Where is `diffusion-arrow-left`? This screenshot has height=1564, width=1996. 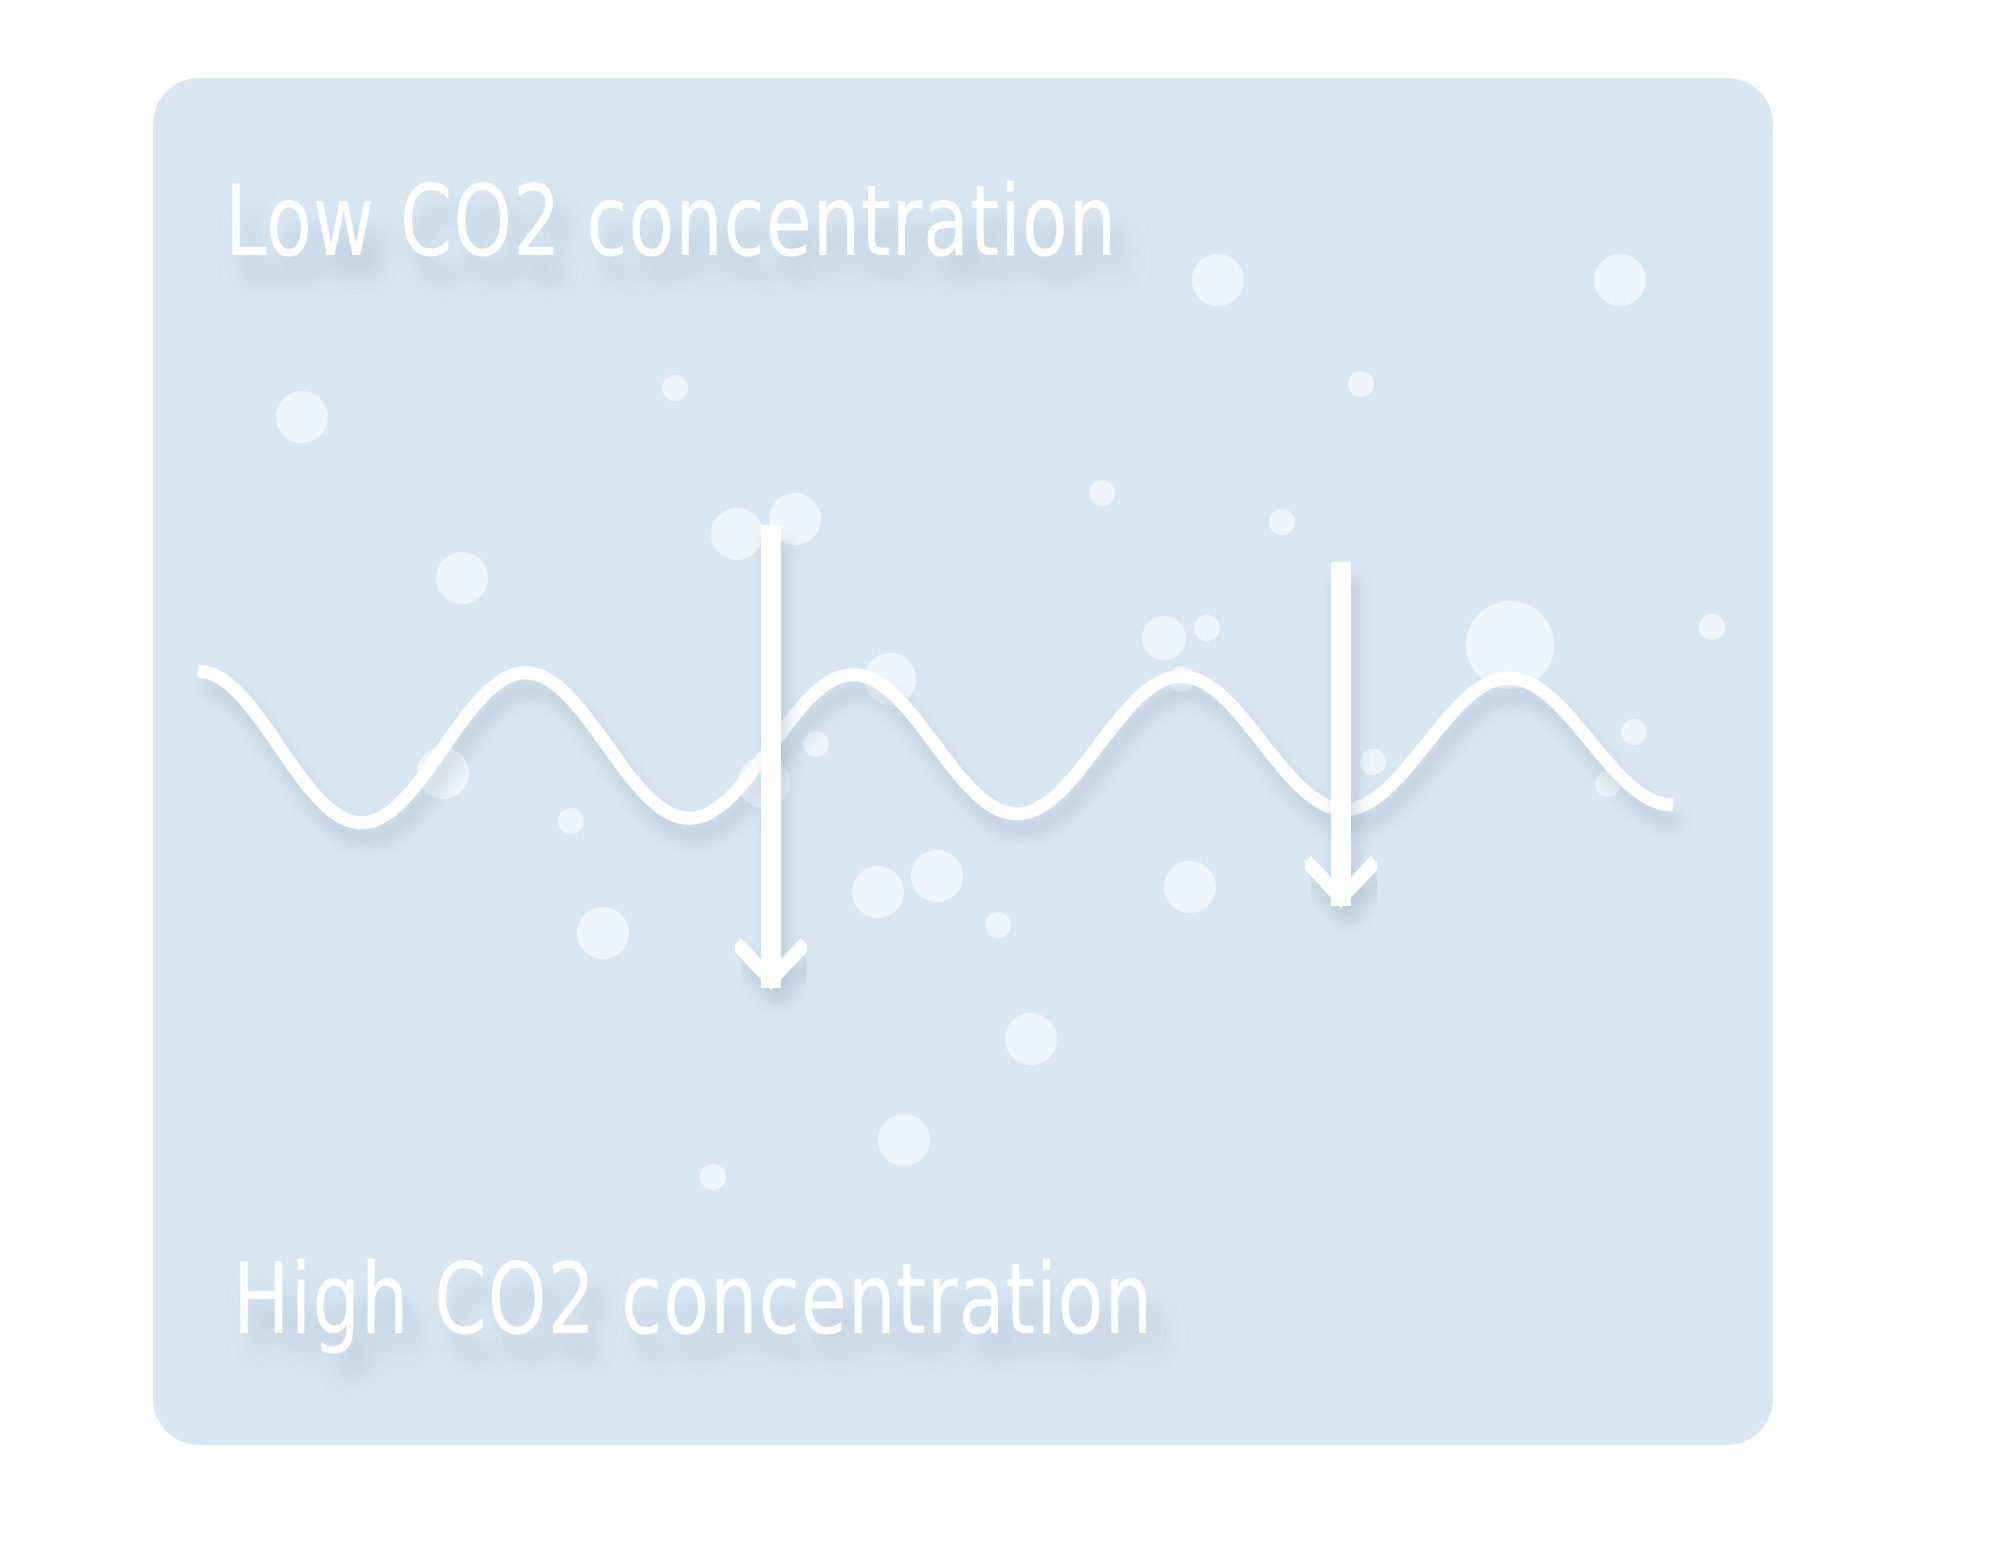 diffusion-arrow-left is located at coordinates (771, 758).